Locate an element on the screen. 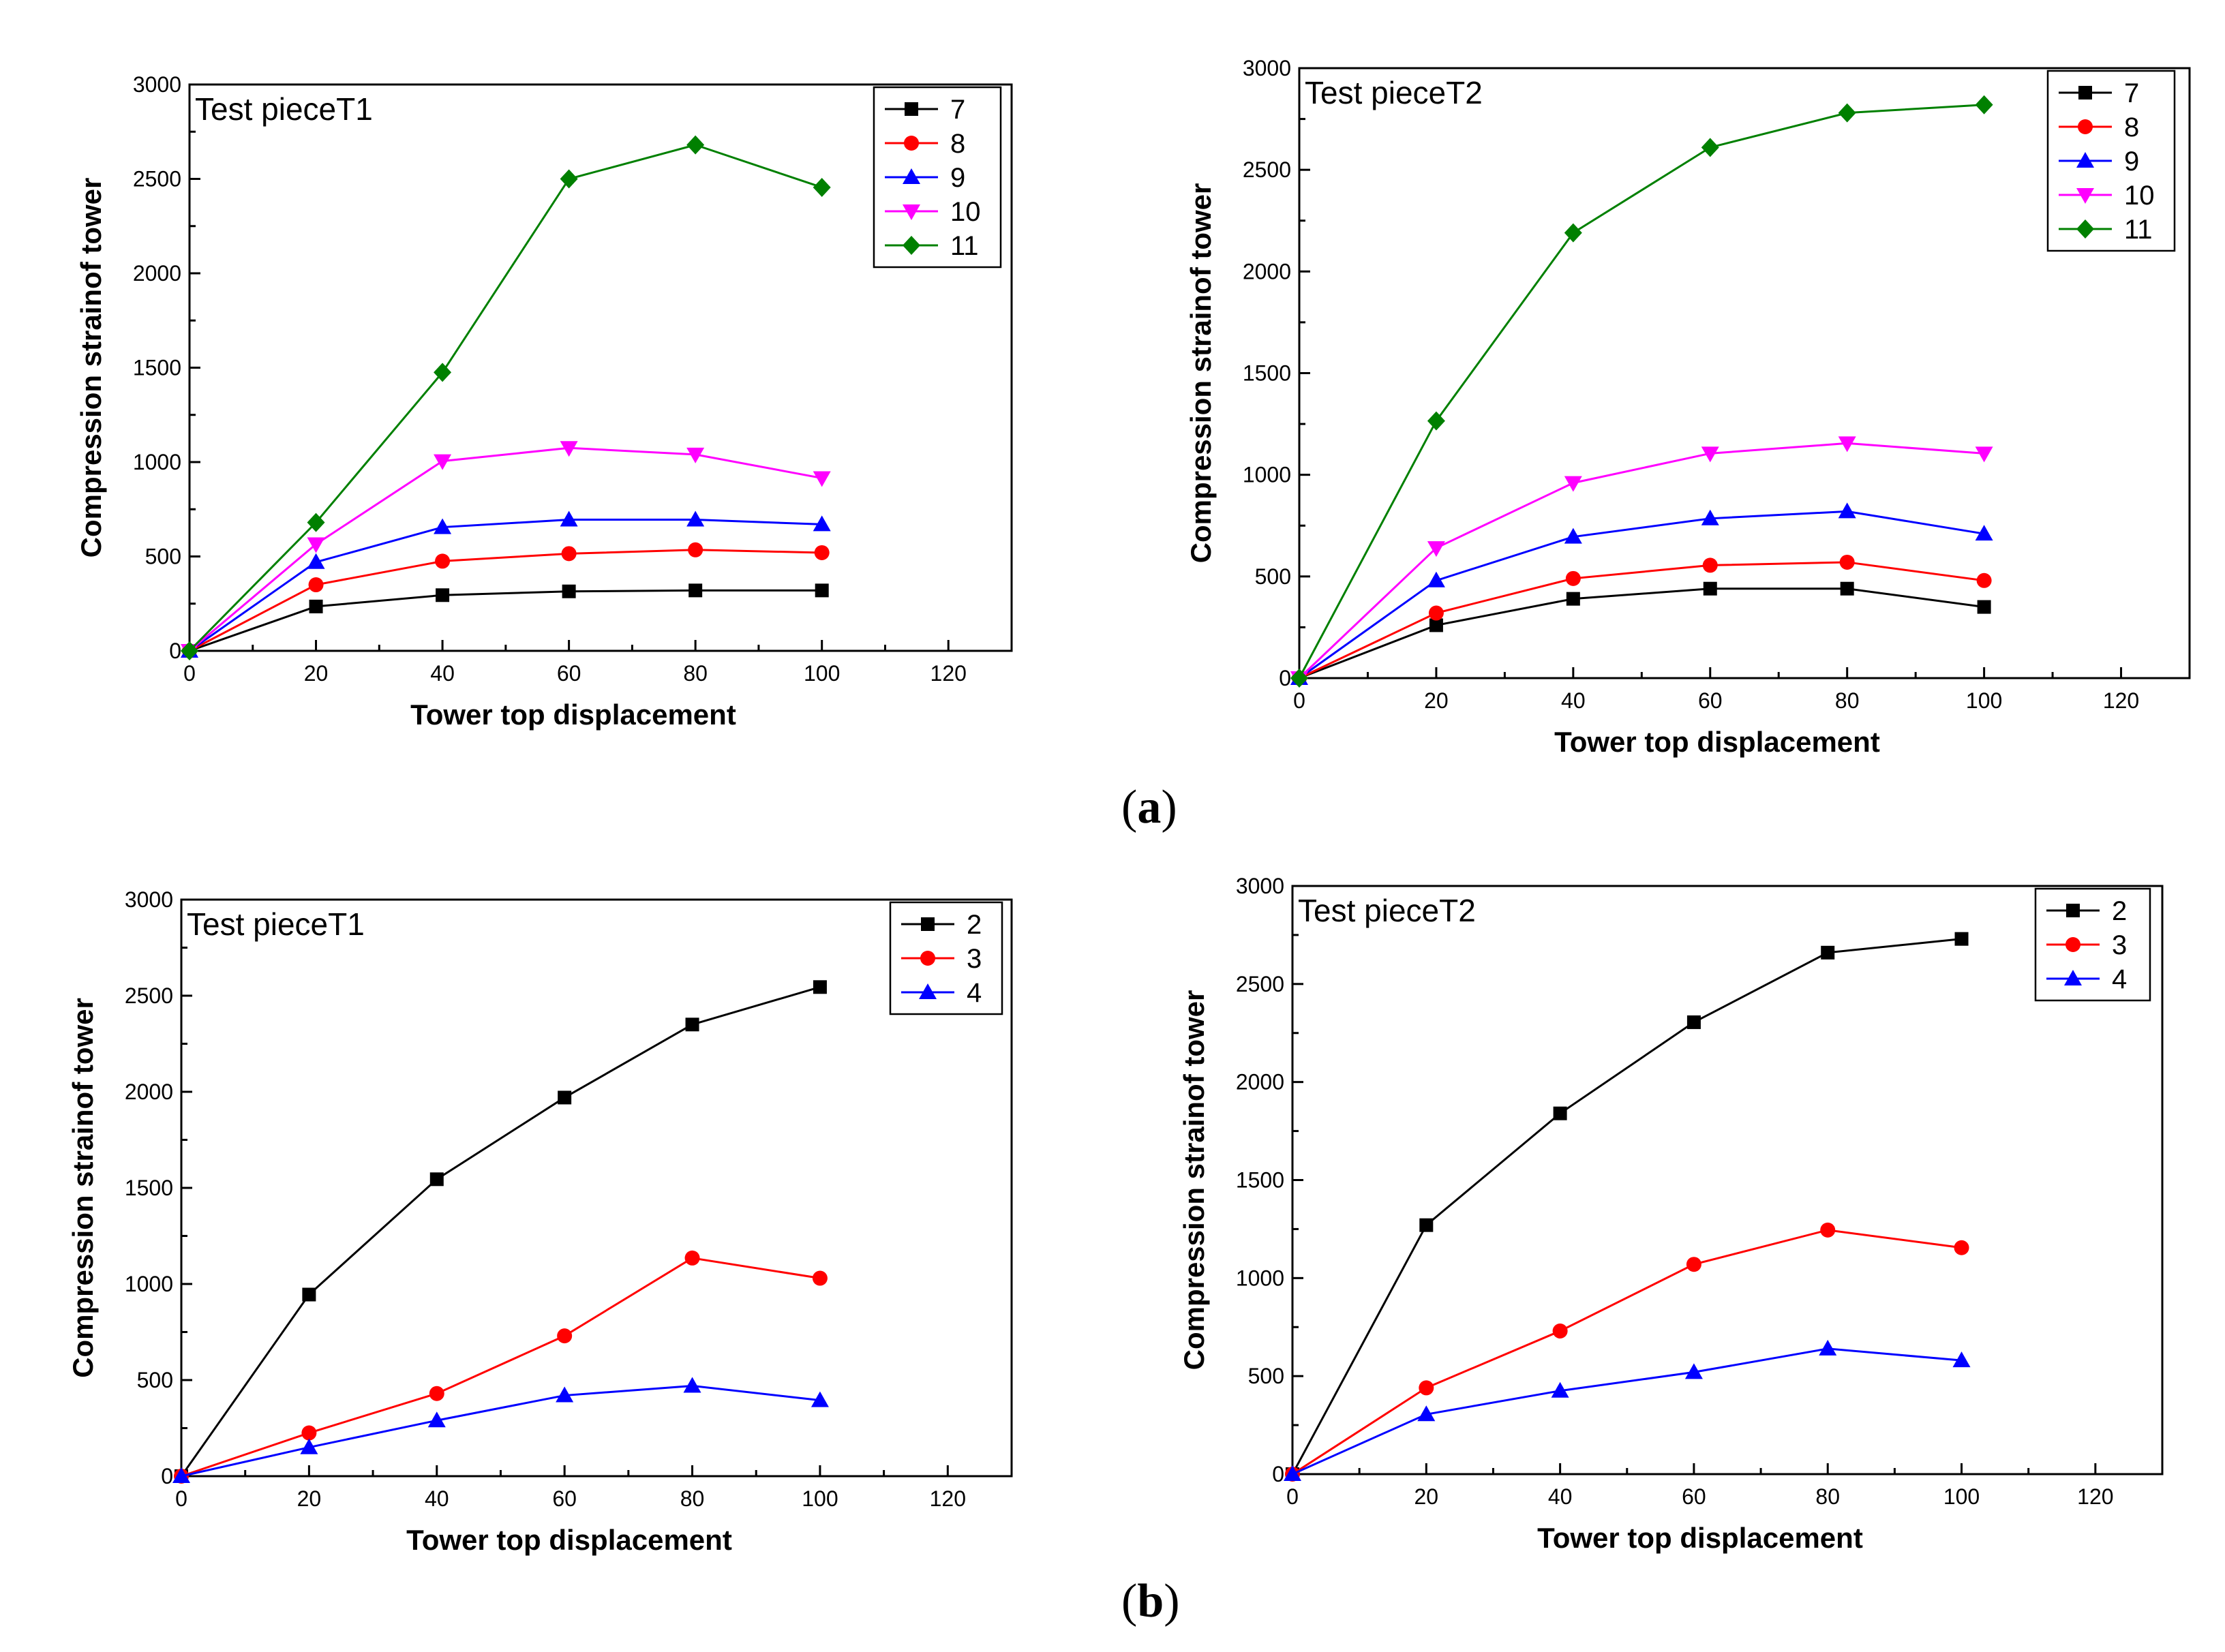 The width and height of the screenshot is (2225, 1652). x-tick-label: 0 is located at coordinates (181, 1498).